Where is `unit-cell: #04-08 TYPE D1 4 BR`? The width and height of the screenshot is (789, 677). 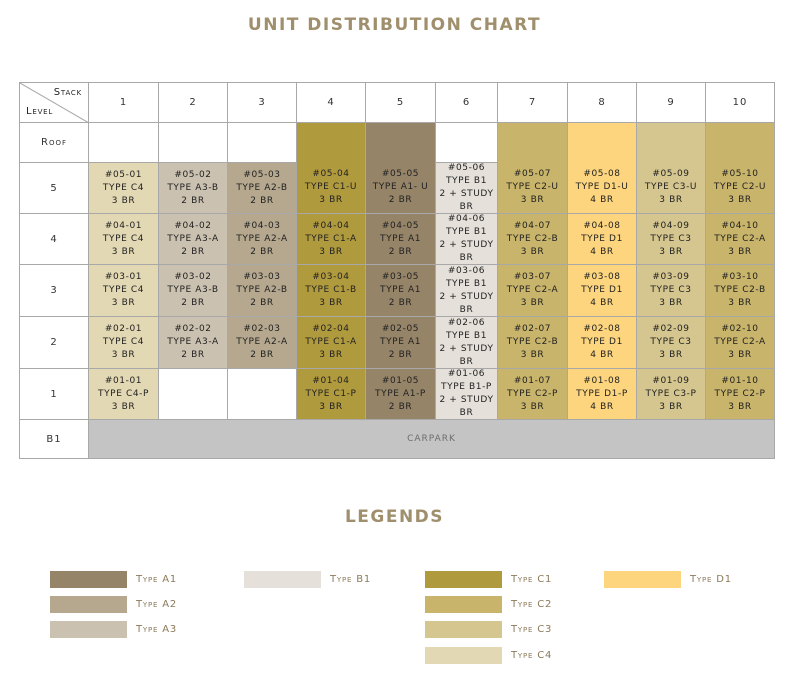 unit-cell: #04-08 TYPE D1 4 BR is located at coordinates (602, 239).